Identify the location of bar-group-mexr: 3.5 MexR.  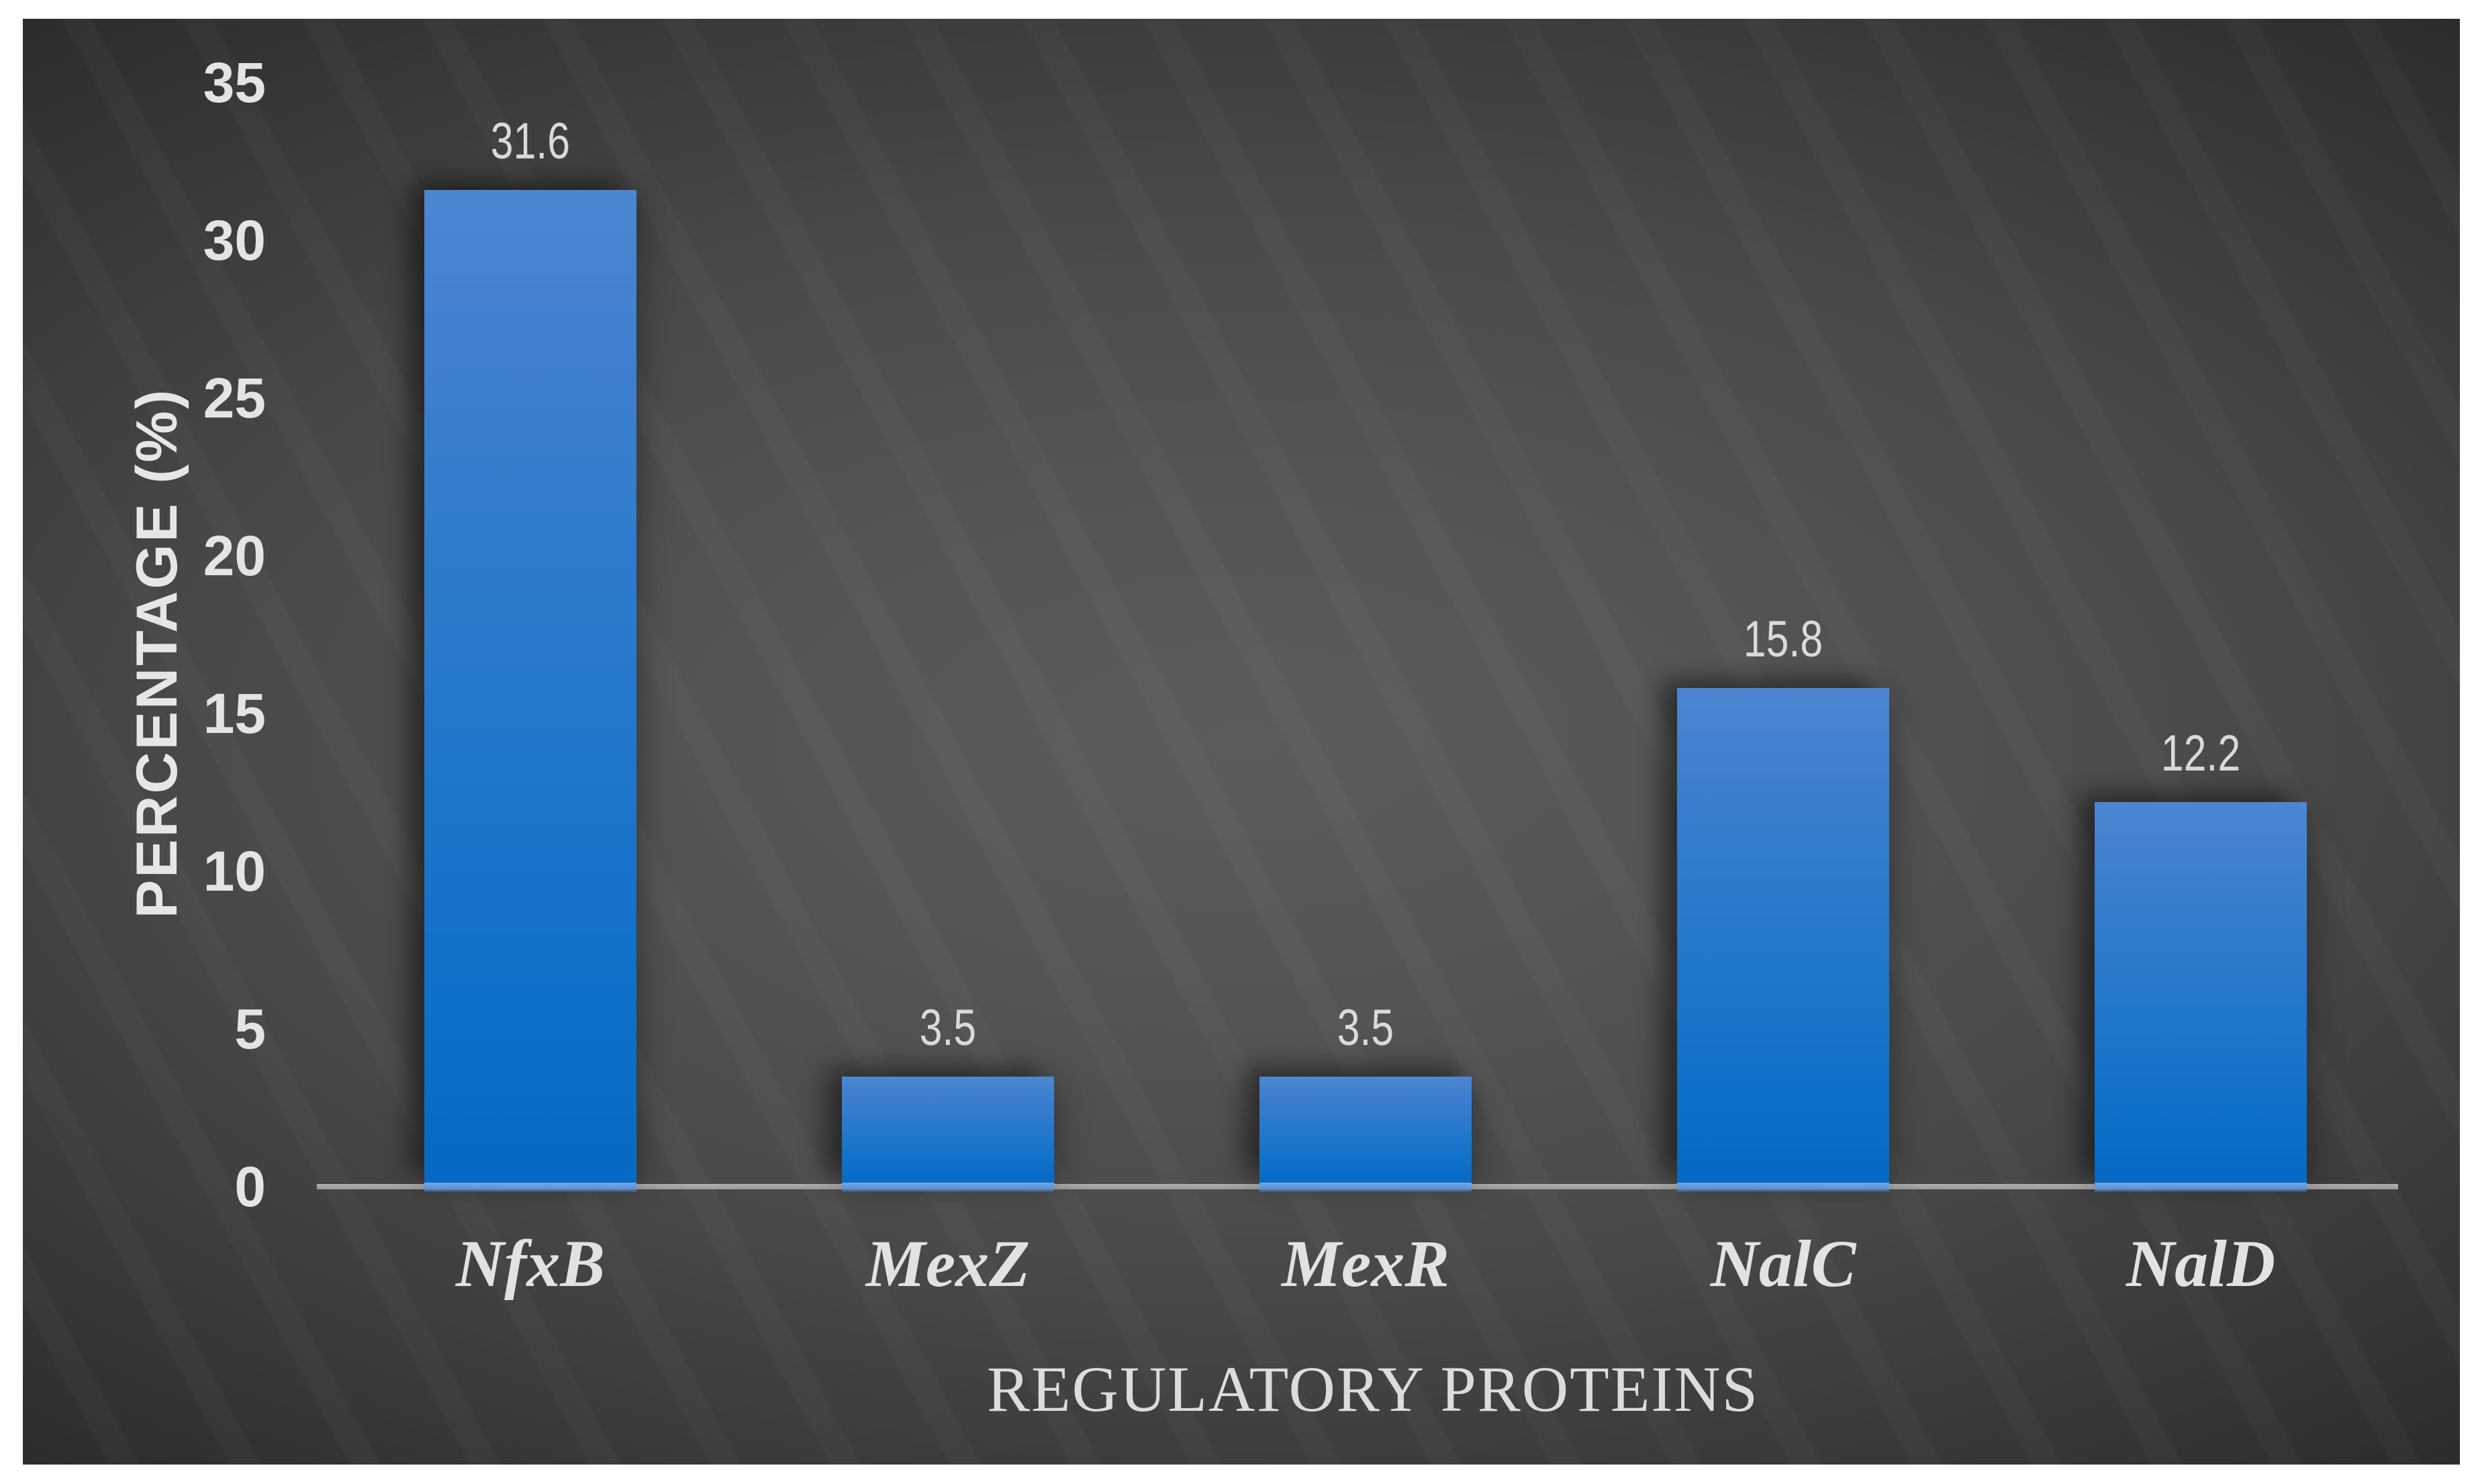
(1365, 742).